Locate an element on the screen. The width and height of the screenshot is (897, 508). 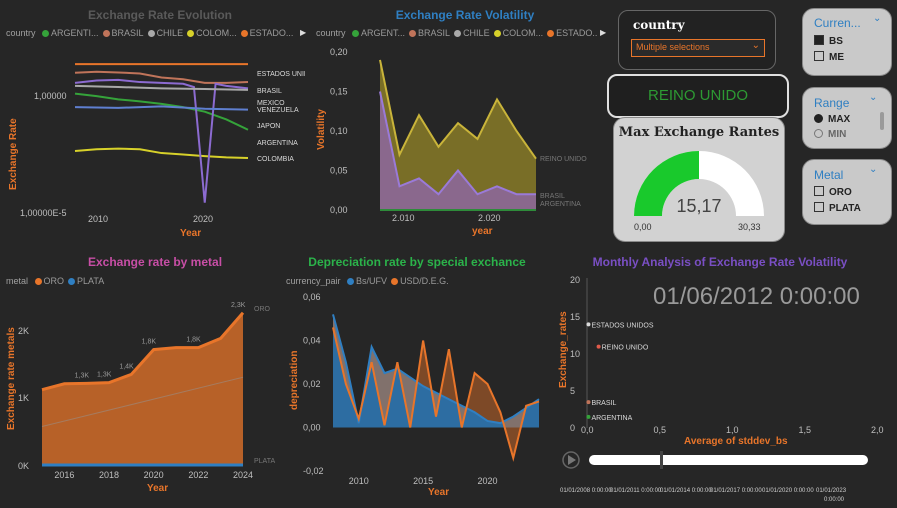
y-tick: 0 is located at coordinates (572, 428).